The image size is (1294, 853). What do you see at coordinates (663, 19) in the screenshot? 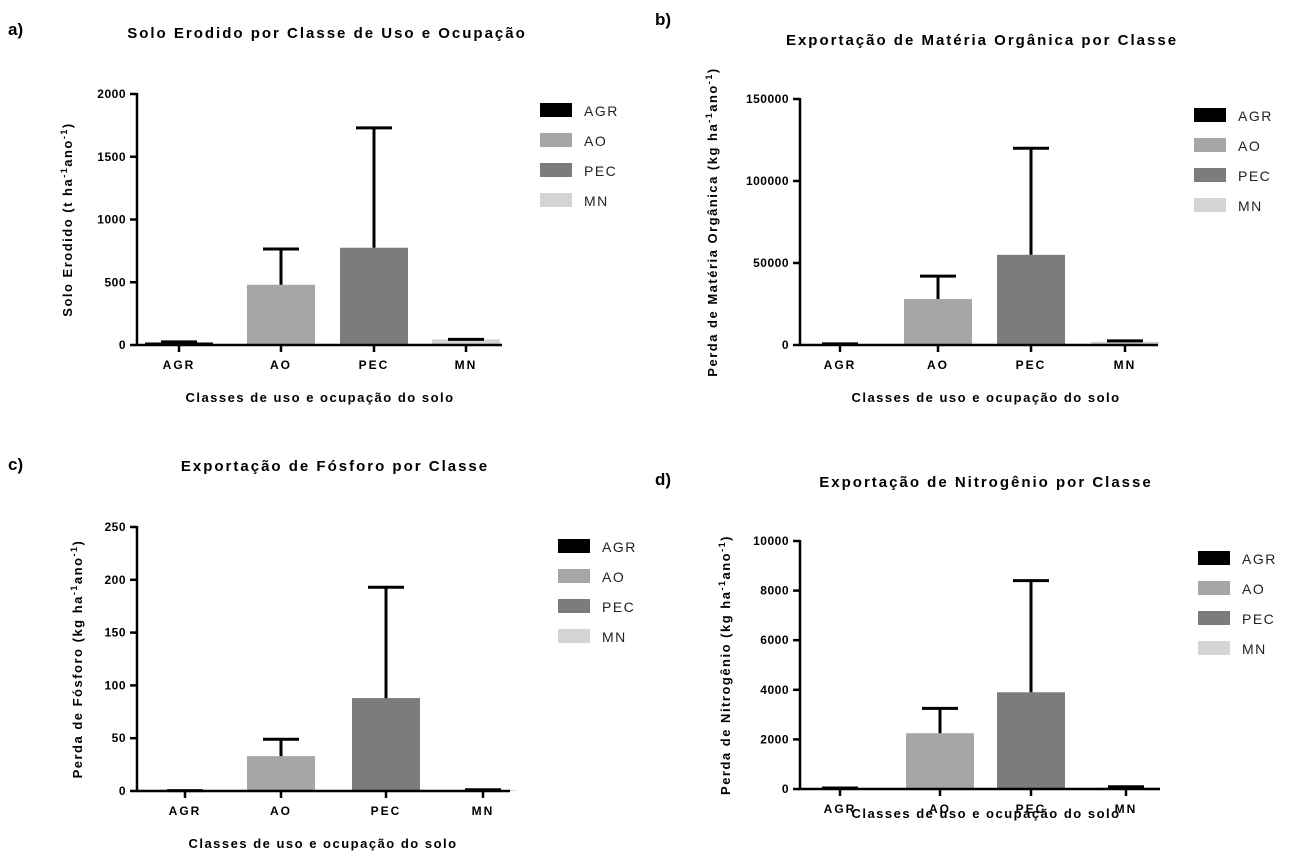
I see `panel-label: b)` at bounding box center [663, 19].